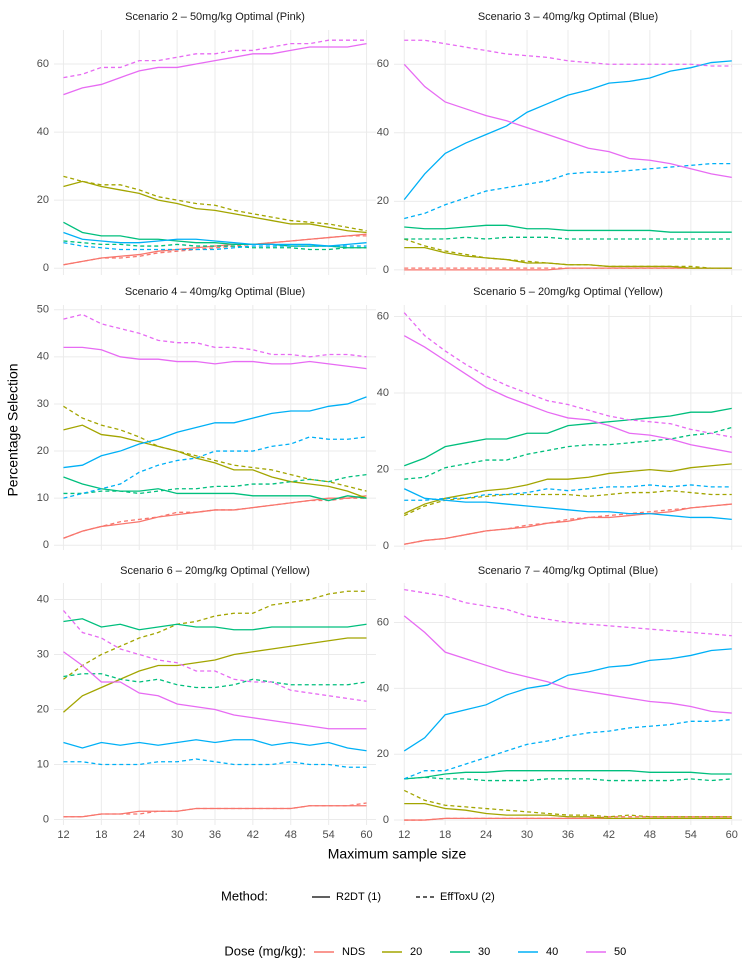 Image resolution: width=753 pixels, height=979 pixels. Describe the element at coordinates (353, 952) in the screenshot. I see `legend-label: NDS` at that location.